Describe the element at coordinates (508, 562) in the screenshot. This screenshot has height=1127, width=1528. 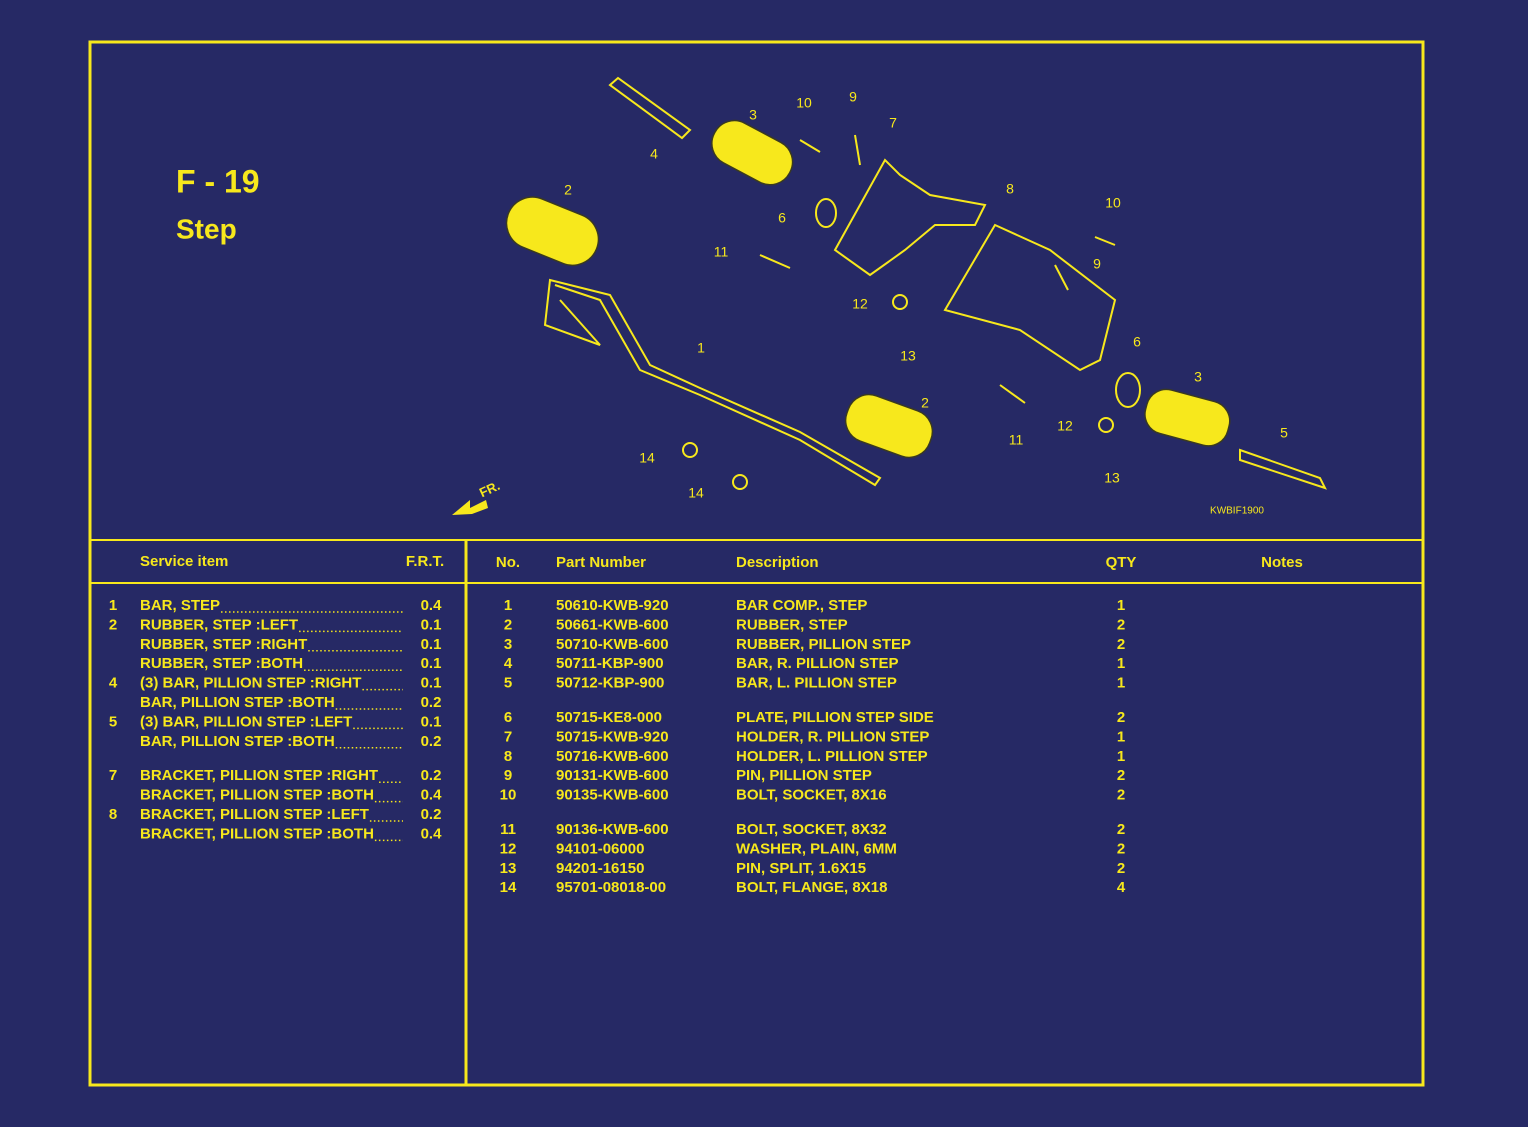
I see `column-header: No.` at that location.